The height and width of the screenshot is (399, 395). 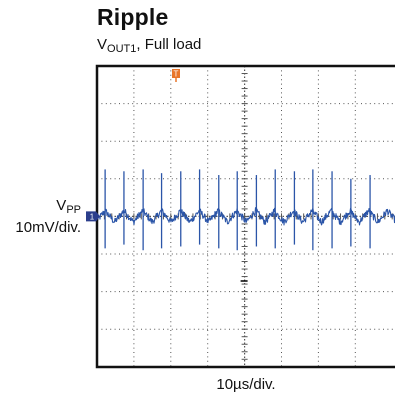 I want to click on trigger-marker-box, so click(x=176, y=73).